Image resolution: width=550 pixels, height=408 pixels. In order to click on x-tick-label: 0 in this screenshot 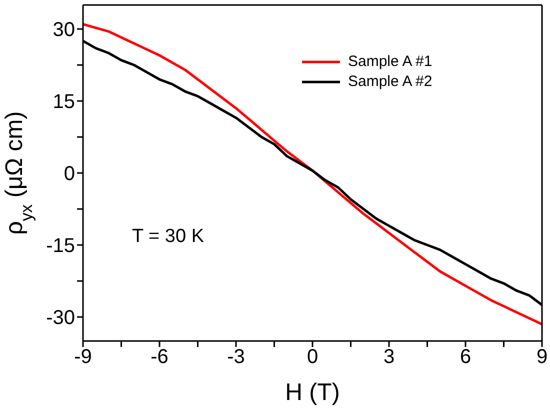, I will do `click(312, 357)`.